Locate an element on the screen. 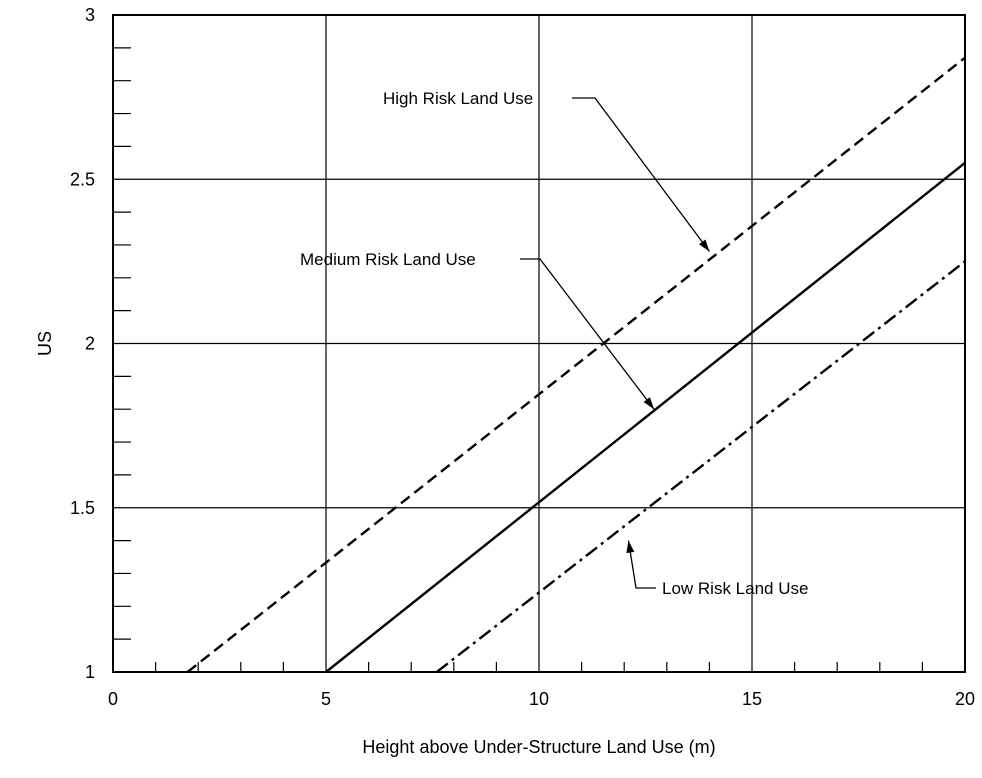 The height and width of the screenshot is (778, 982). annotation-label: Medium Risk Land Use is located at coordinates (388, 259).